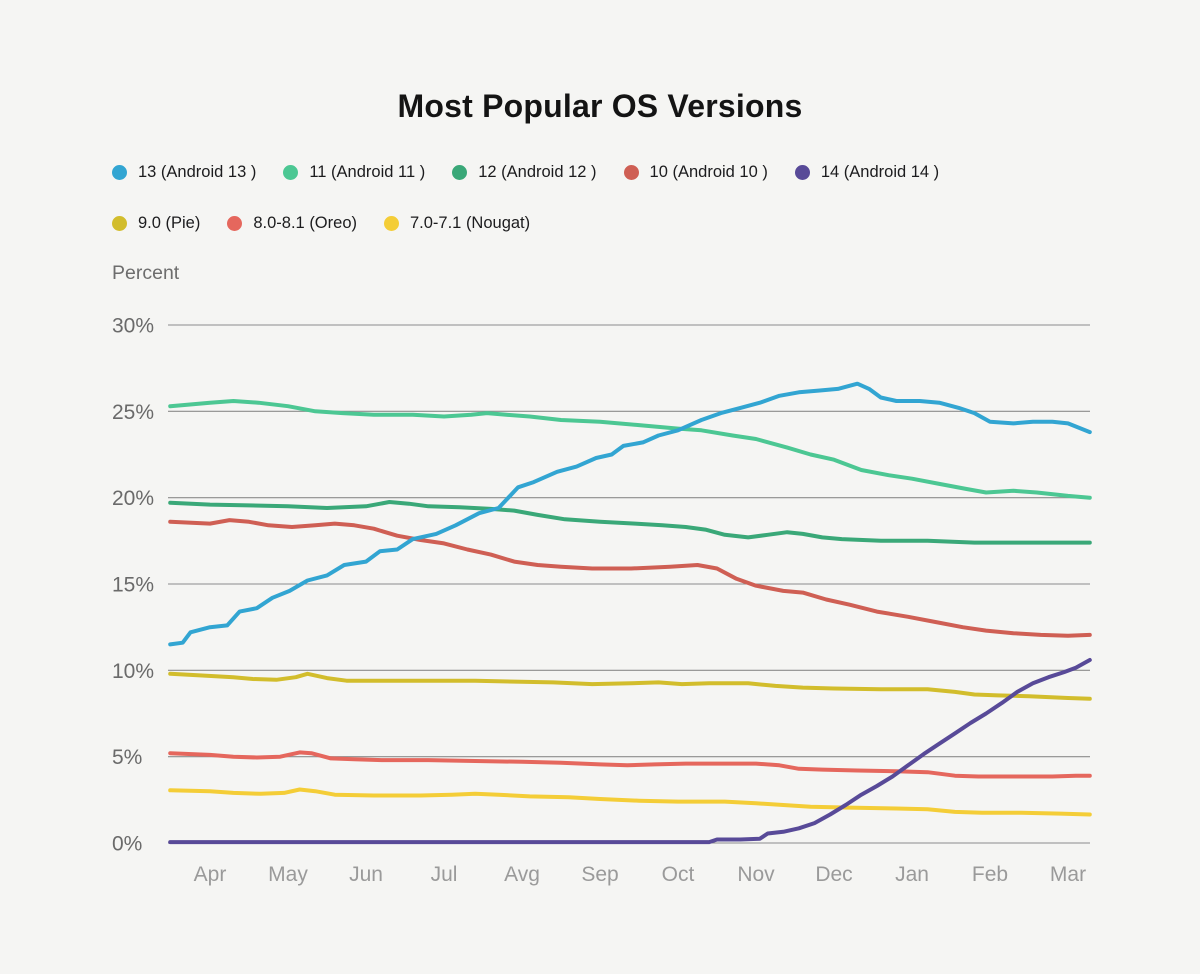  What do you see at coordinates (1068, 874) in the screenshot?
I see `x-tick-label: Mar` at bounding box center [1068, 874].